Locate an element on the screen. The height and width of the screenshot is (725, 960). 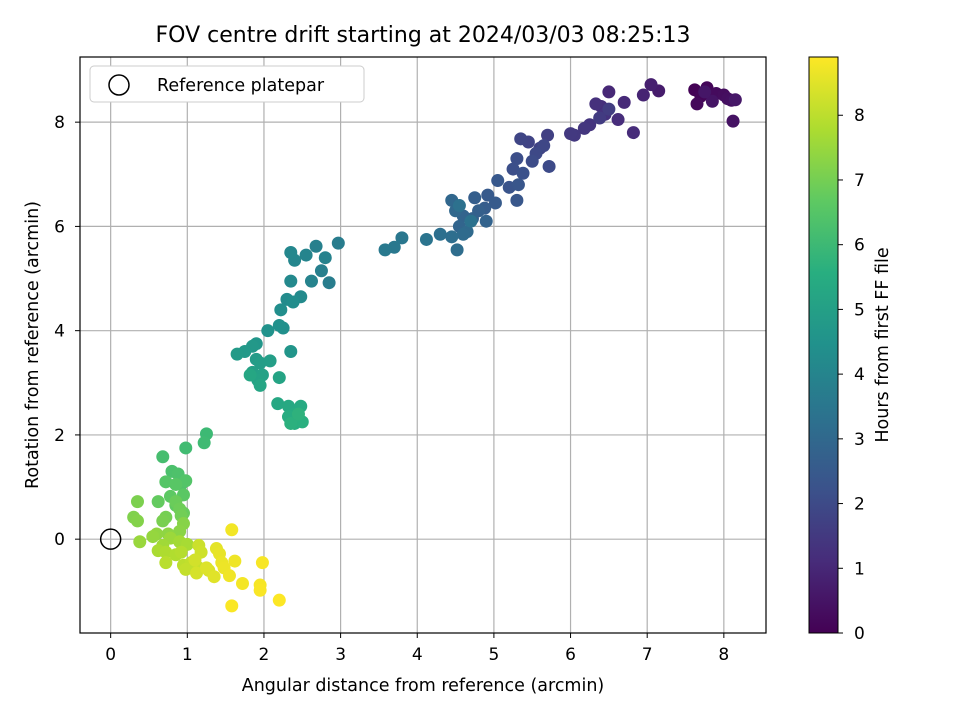
reference-platepar-point is located at coordinates (110, 539).